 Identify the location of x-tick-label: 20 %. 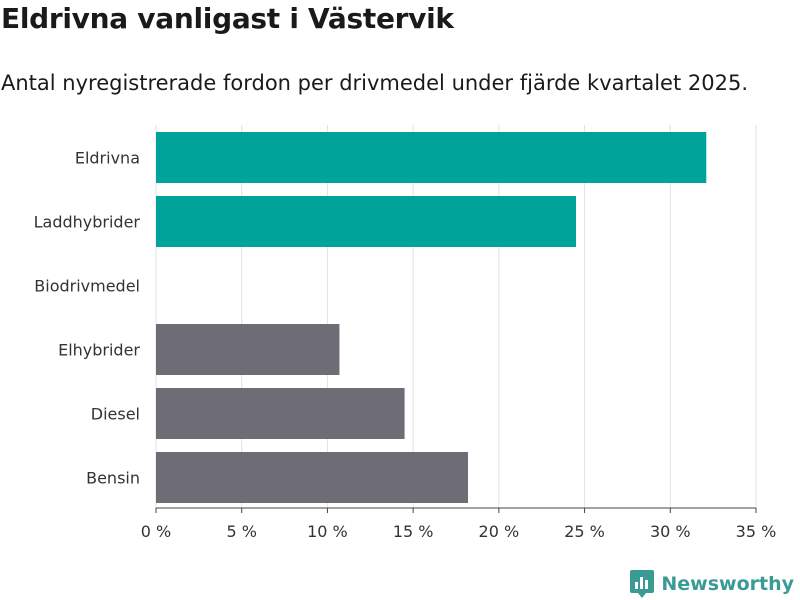
(499, 531).